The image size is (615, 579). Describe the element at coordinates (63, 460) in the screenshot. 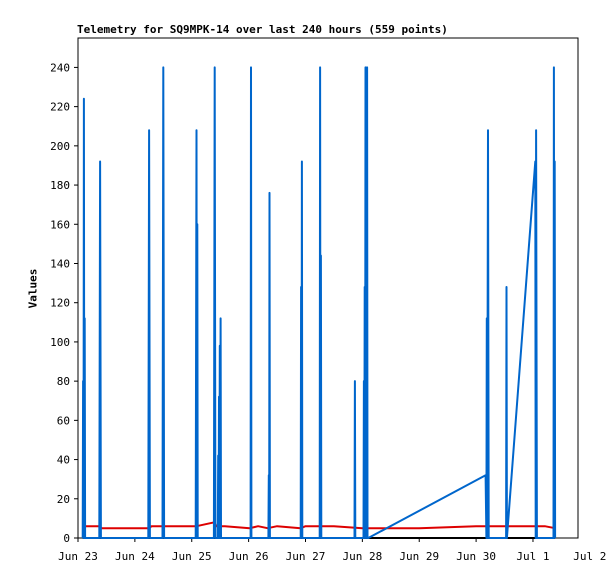

I see `y-tick-label: 40` at that location.